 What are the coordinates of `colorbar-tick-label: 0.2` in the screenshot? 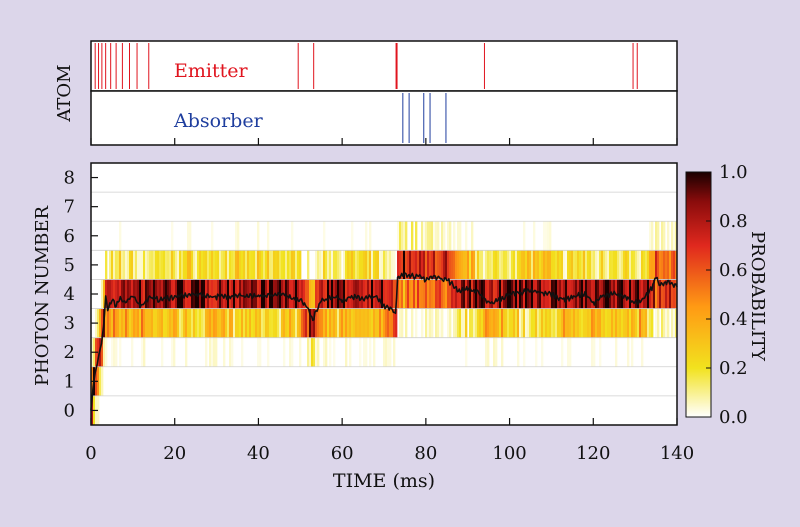 It's located at (733, 368).